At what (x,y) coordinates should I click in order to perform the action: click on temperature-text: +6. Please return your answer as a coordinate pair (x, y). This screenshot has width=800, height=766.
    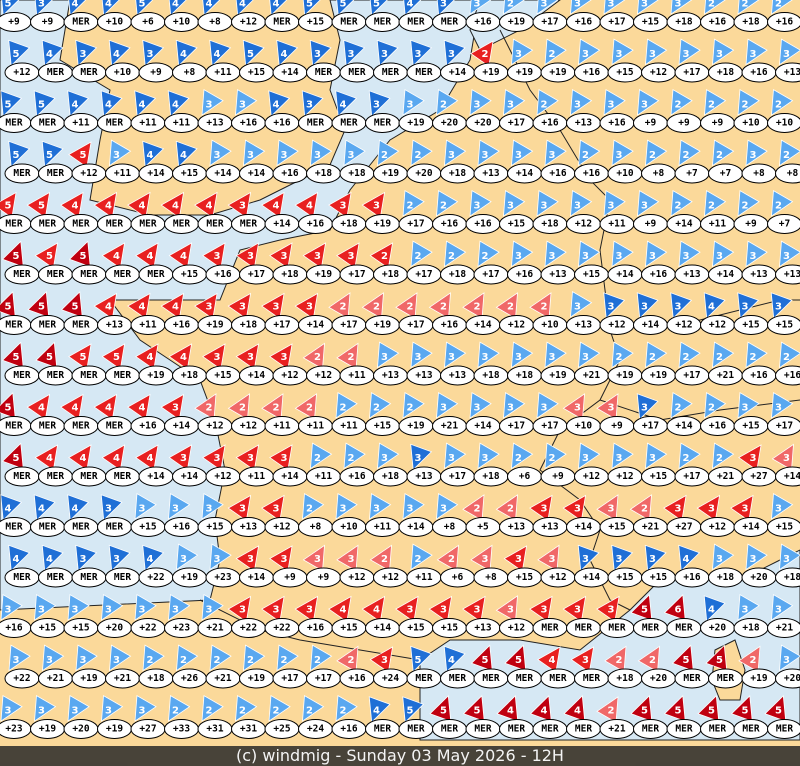
    Looking at the image, I should click on (525, 476).